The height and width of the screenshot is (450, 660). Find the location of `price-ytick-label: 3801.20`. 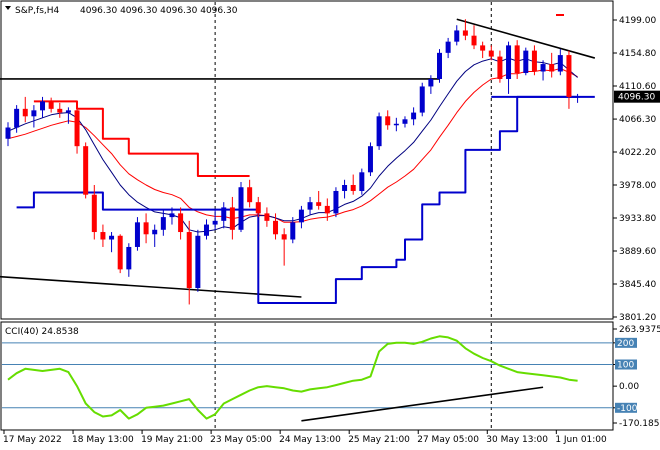

price-ytick-label: 3801.20 is located at coordinates (637, 318).